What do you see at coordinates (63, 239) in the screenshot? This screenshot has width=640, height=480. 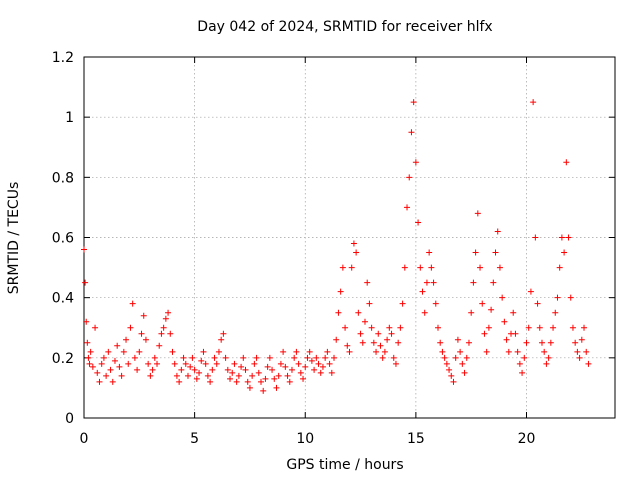 I see `y-tick-label: 0.6` at bounding box center [63, 239].